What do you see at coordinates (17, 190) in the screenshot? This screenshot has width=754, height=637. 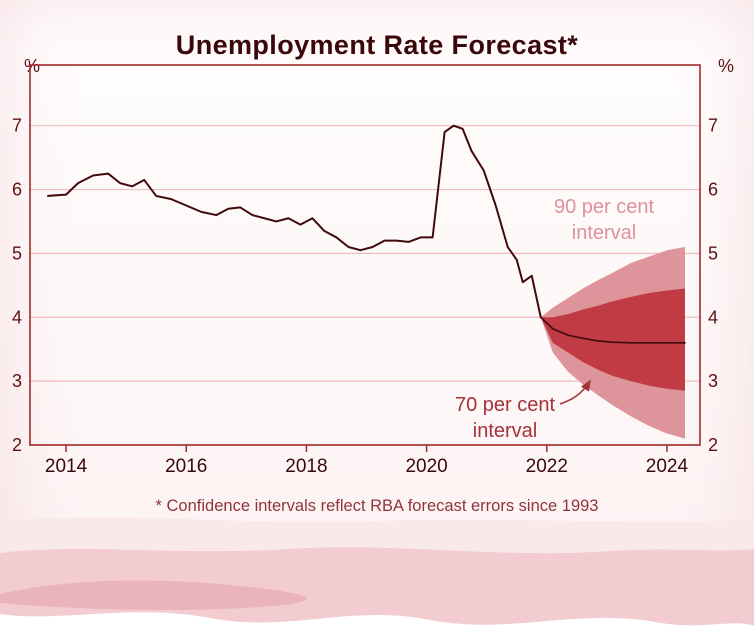 I see `y-tick-label-left: 6` at bounding box center [17, 190].